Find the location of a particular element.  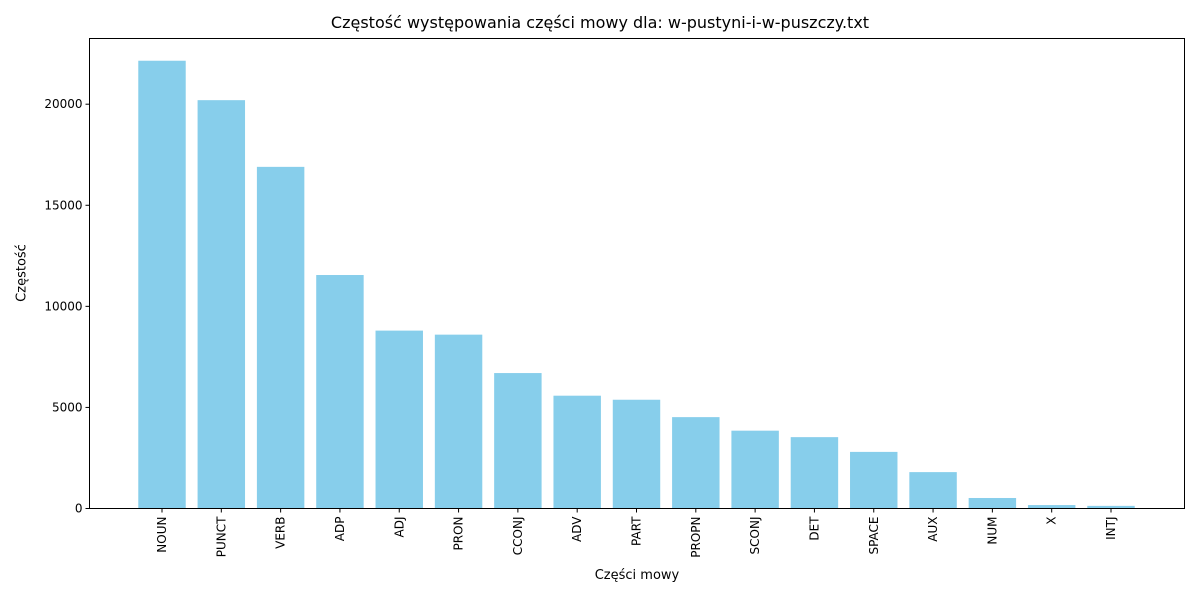

y-tick-label: 0 is located at coordinates (79, 509).